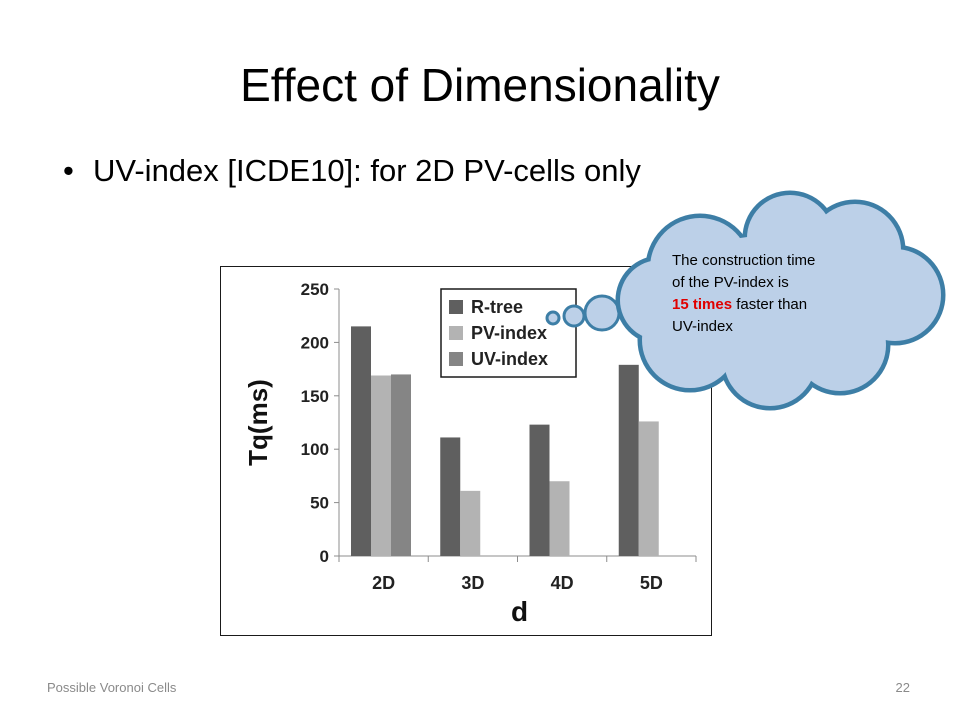 This screenshot has height=720, width=960. I want to click on bar-uv-index, so click(401, 465).